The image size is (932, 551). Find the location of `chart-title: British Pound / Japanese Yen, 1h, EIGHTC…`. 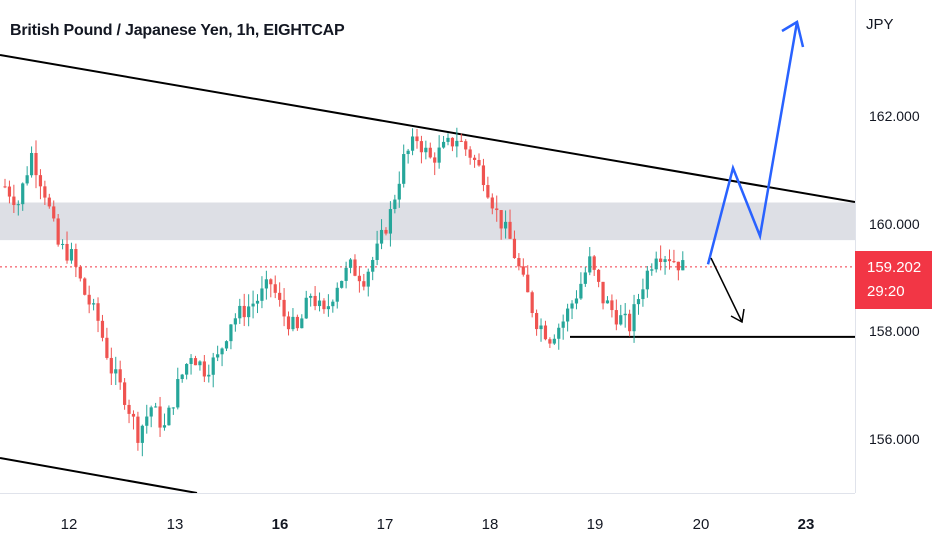

chart-title: British Pound / Japanese Yen, 1h, EIGHTC… is located at coordinates (177, 30).